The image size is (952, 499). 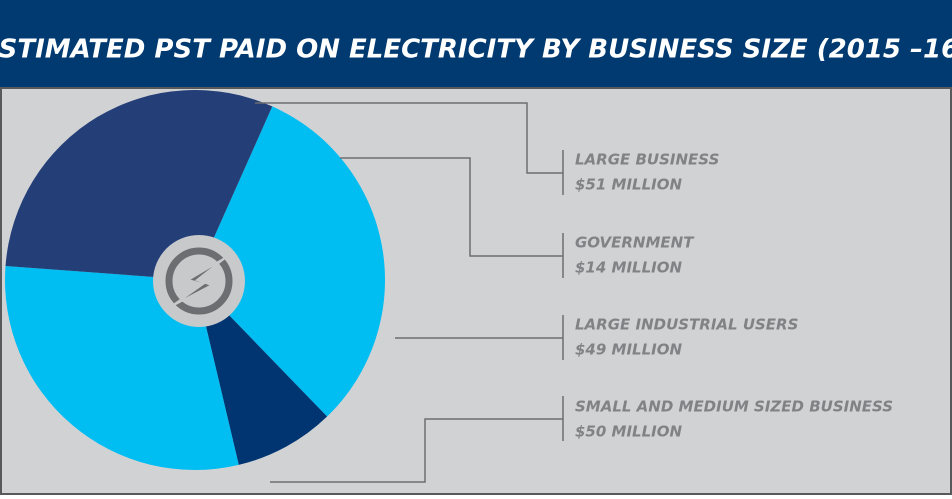 I want to click on label-value: $14 MILLION, so click(x=628, y=268).